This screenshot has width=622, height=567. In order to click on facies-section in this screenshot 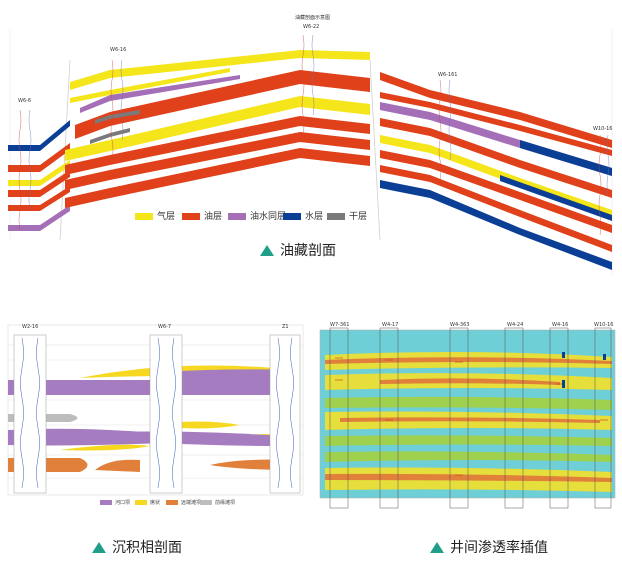, I will do `click(155, 410)`.